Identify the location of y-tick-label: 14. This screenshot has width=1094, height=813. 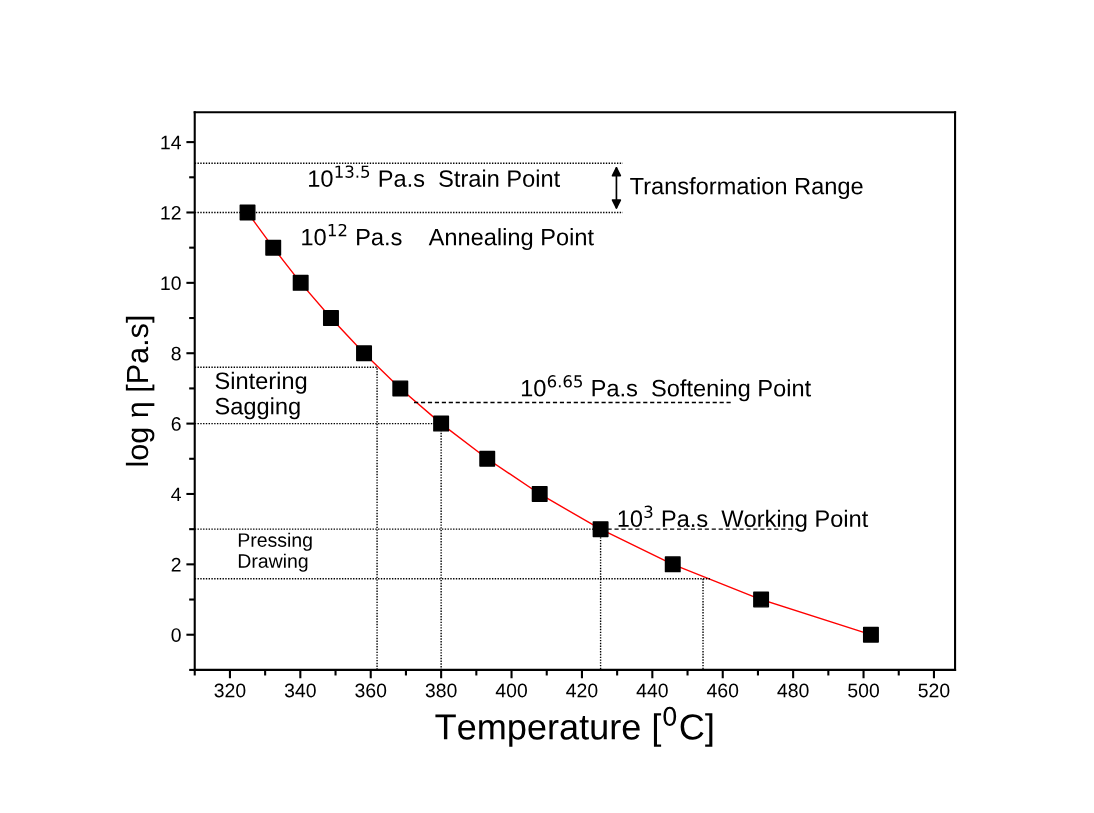
(171, 142).